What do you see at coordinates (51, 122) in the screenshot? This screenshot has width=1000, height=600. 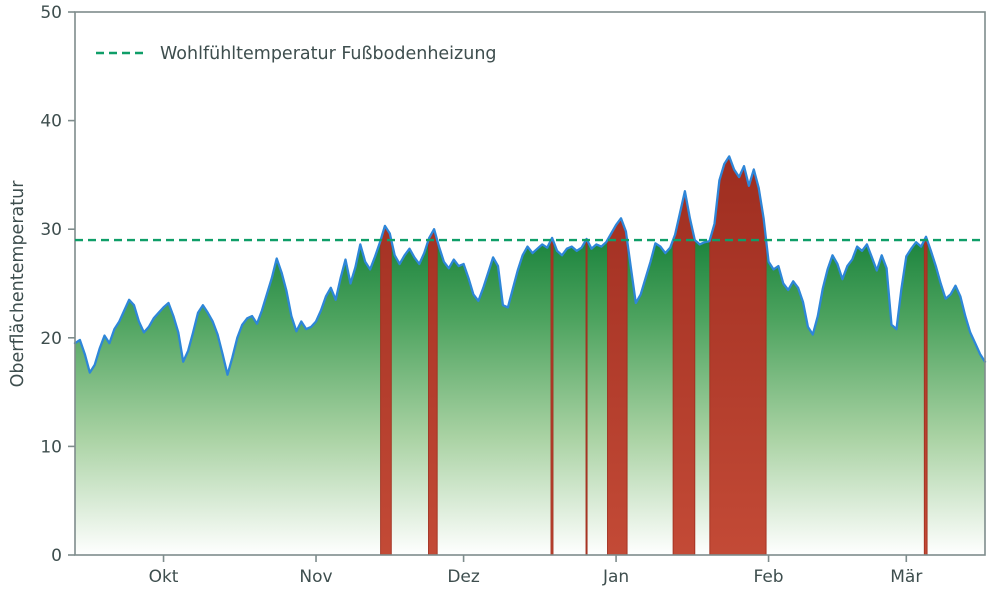 I see `y-tick-label: 40` at bounding box center [51, 122].